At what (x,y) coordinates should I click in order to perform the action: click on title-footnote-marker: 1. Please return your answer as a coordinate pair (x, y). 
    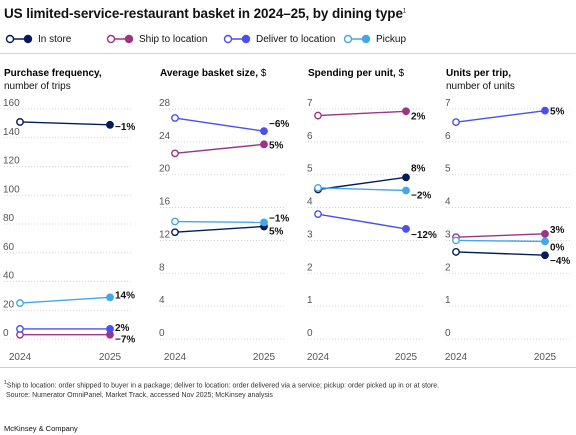
    Looking at the image, I should click on (404, 11).